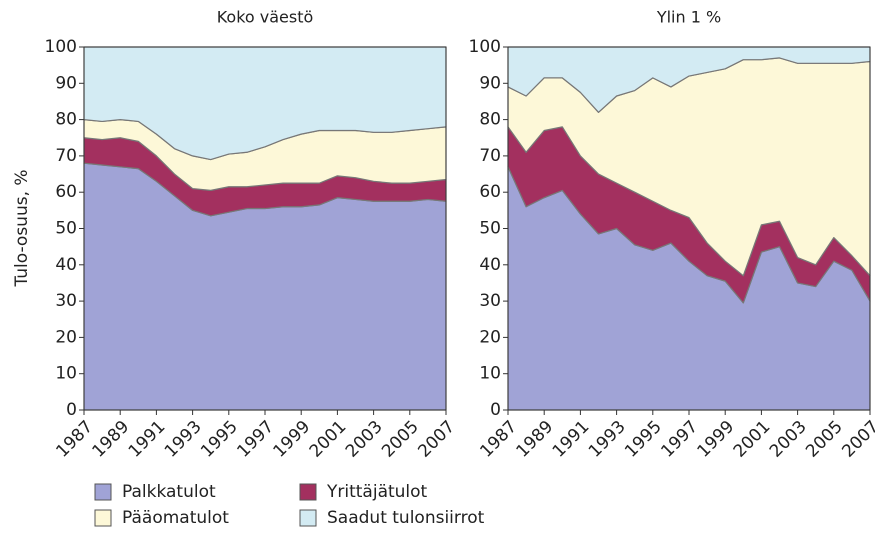 This screenshot has height=551, width=875. Describe the element at coordinates (175, 518) in the screenshot. I see `legend-label: Pääomatulot` at that location.